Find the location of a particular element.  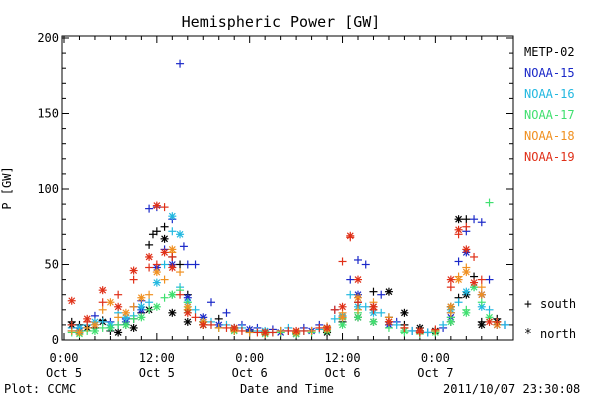

marker-legend: + south * north is located at coordinates (550, 319).